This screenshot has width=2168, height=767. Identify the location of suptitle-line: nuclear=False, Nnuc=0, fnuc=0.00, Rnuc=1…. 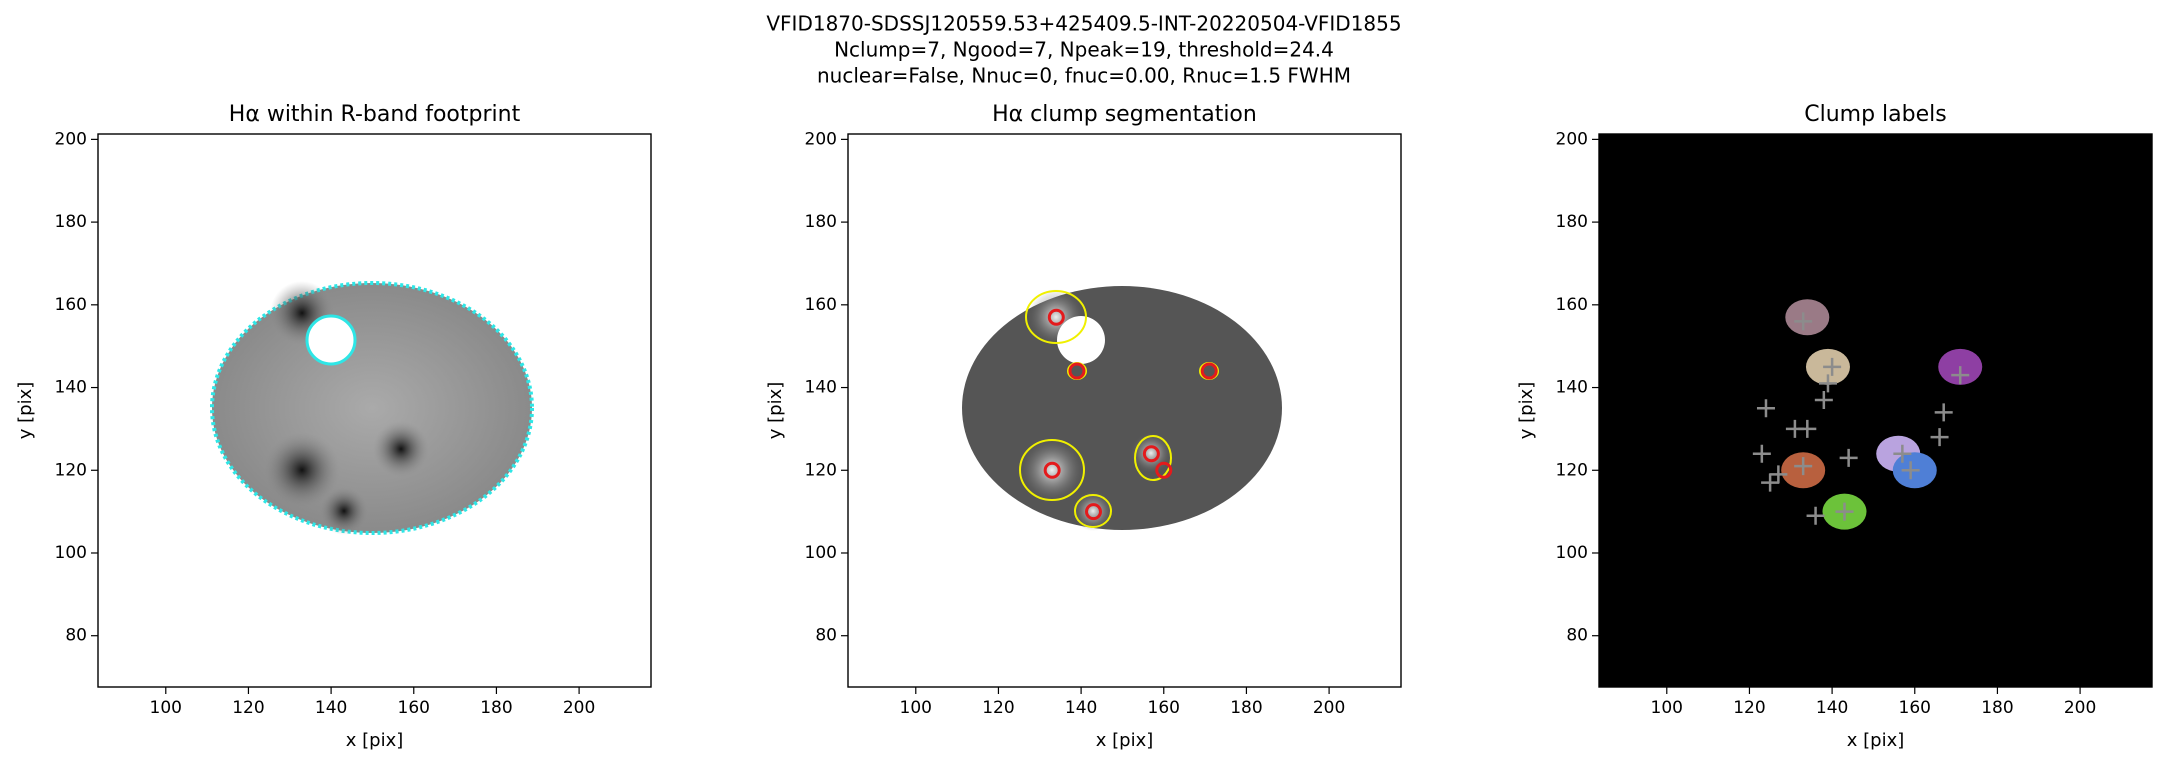
(1084, 76).